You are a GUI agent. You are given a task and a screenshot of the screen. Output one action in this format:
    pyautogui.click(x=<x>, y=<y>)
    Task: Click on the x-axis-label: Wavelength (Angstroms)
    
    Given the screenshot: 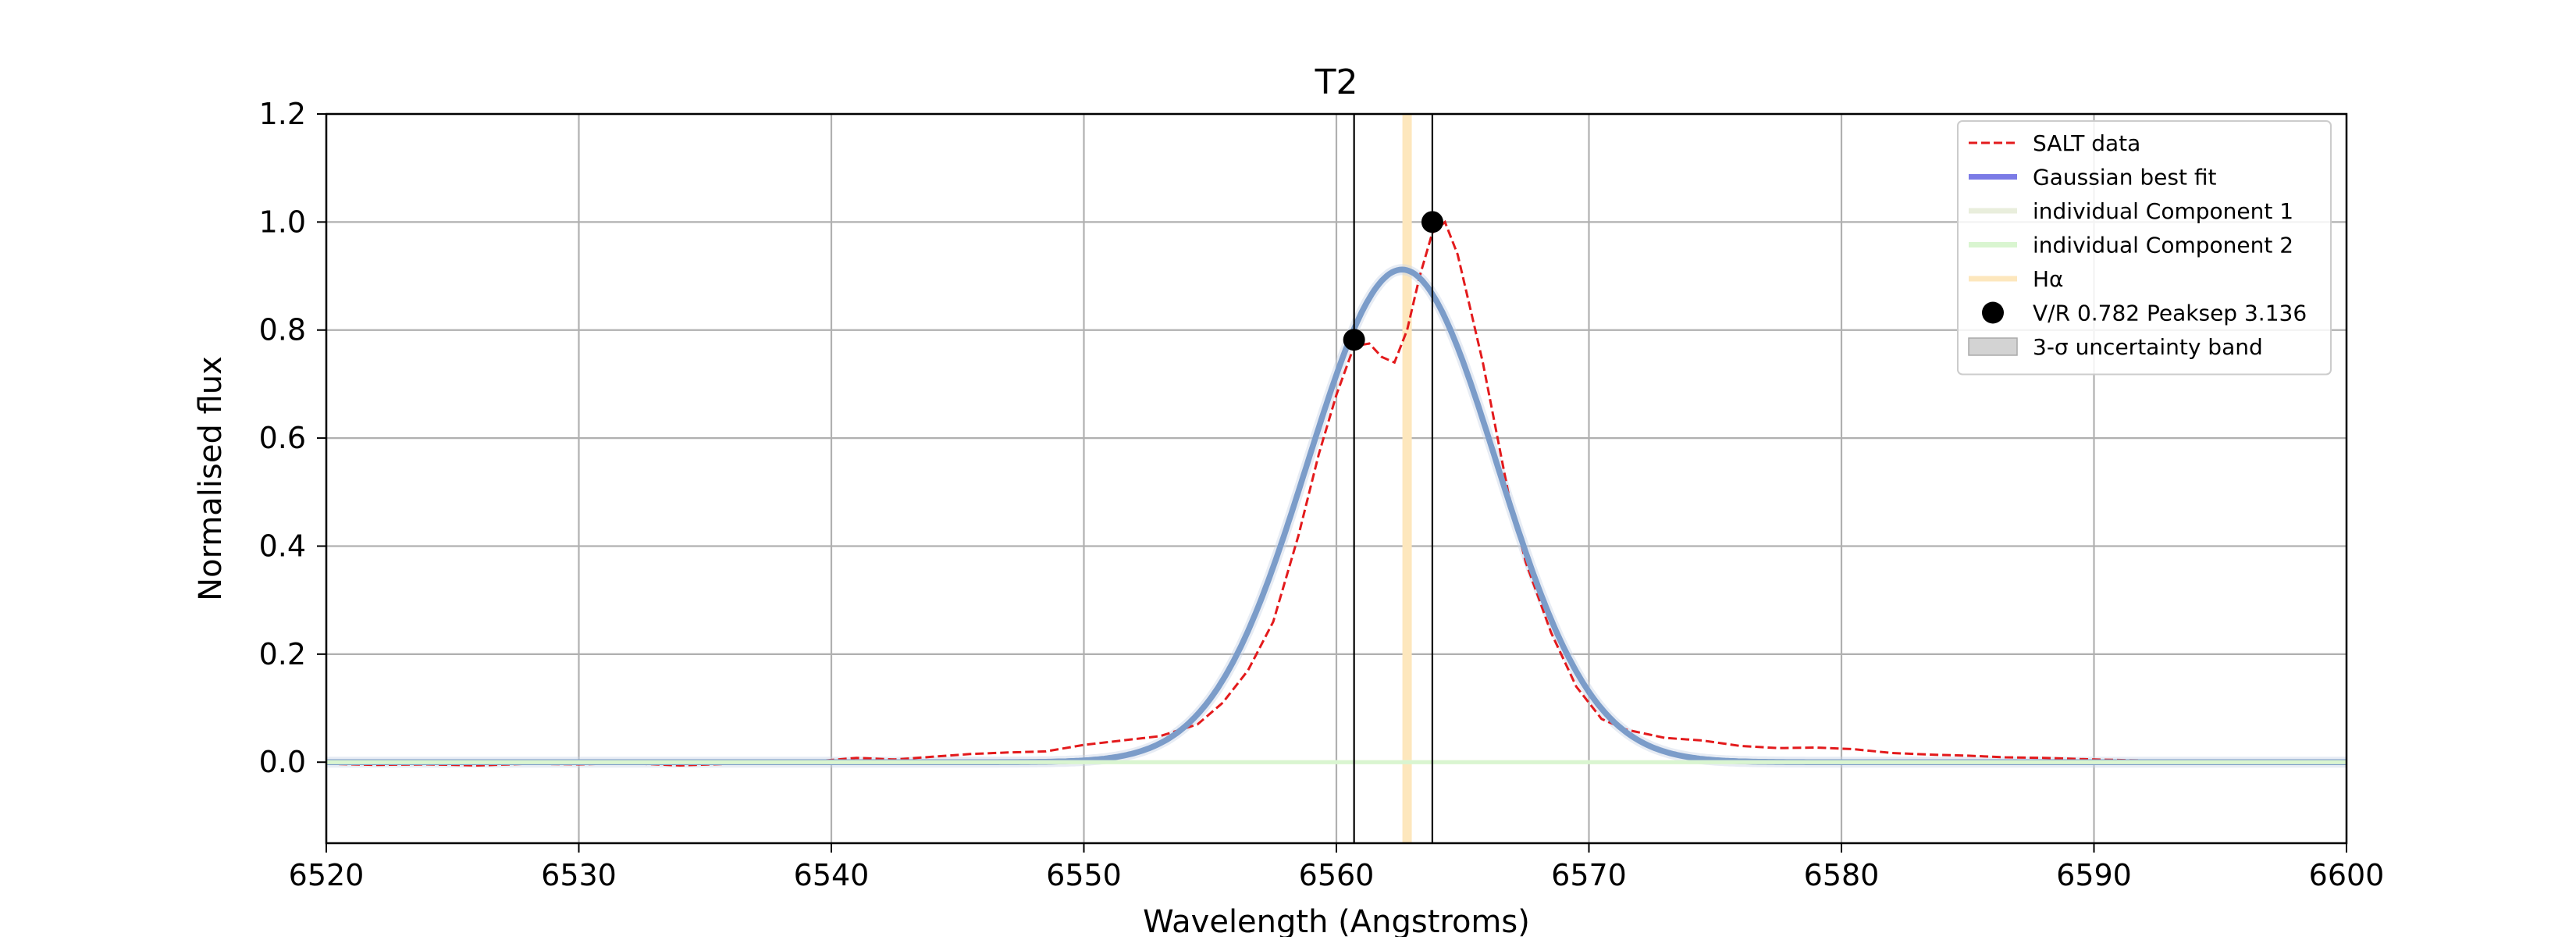 What is the action you would take?
    pyautogui.click(x=1336, y=920)
    